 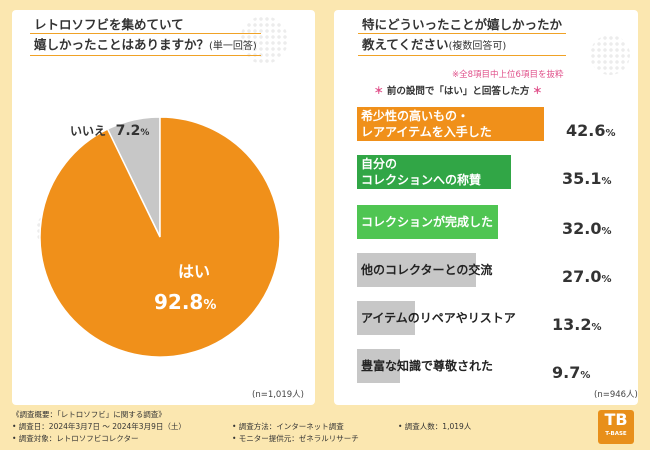 What do you see at coordinates (566, 372) in the screenshot?
I see `bar-value-number: 9.7` at bounding box center [566, 372].